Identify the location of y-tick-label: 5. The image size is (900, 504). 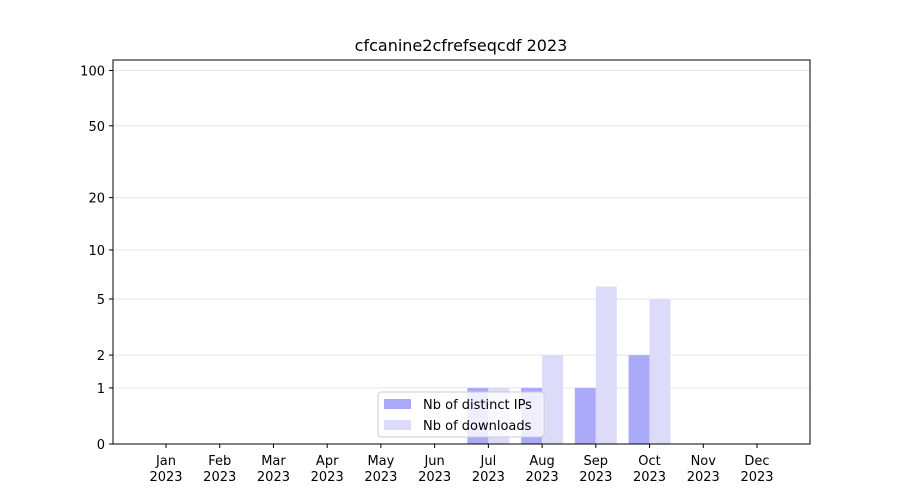
(101, 300).